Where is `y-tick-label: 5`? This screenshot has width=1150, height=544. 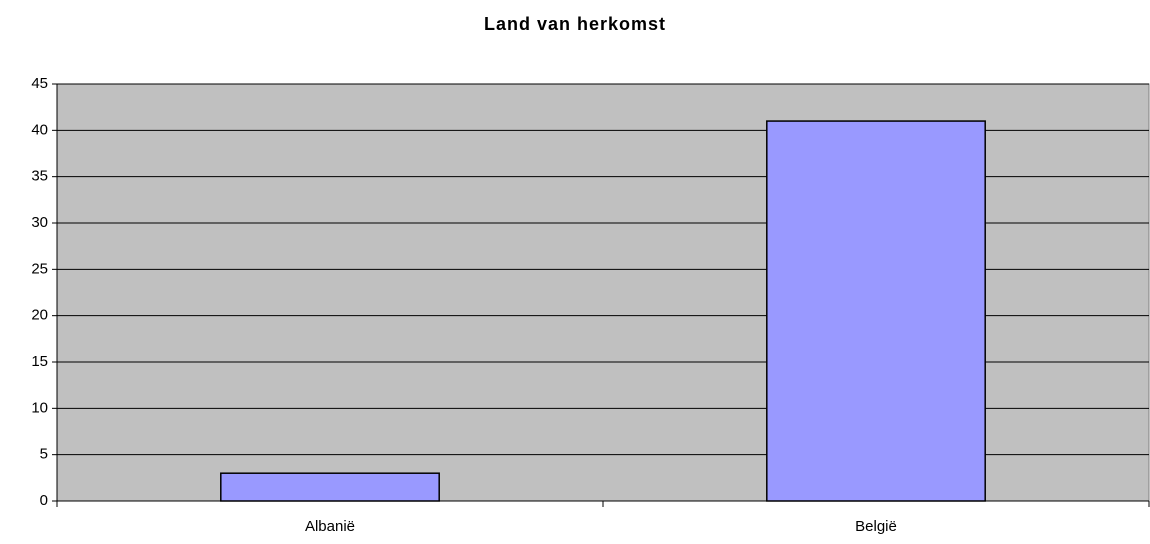 y-tick-label: 5 is located at coordinates (44, 454).